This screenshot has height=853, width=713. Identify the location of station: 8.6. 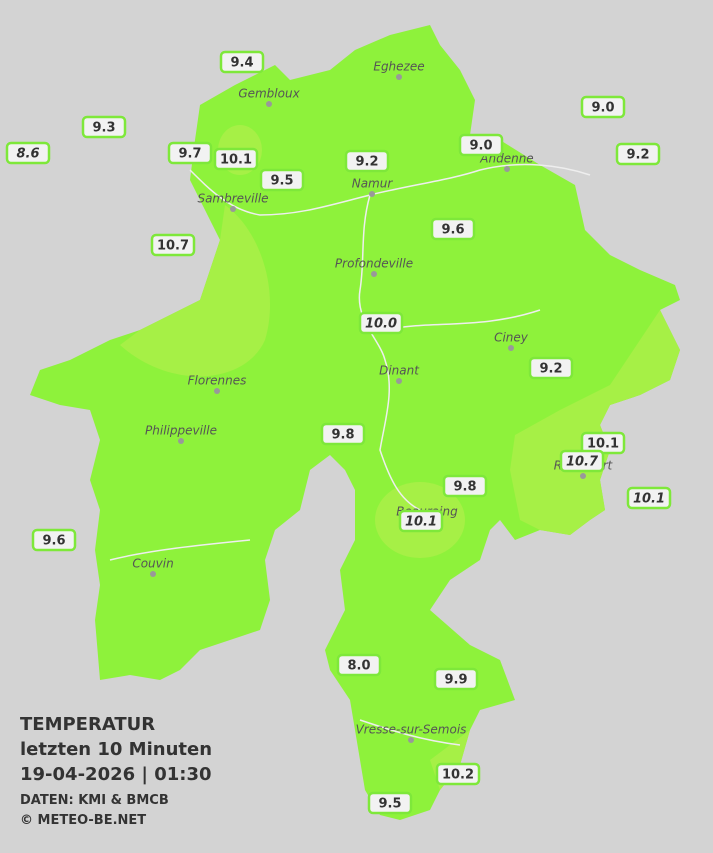
(28, 153).